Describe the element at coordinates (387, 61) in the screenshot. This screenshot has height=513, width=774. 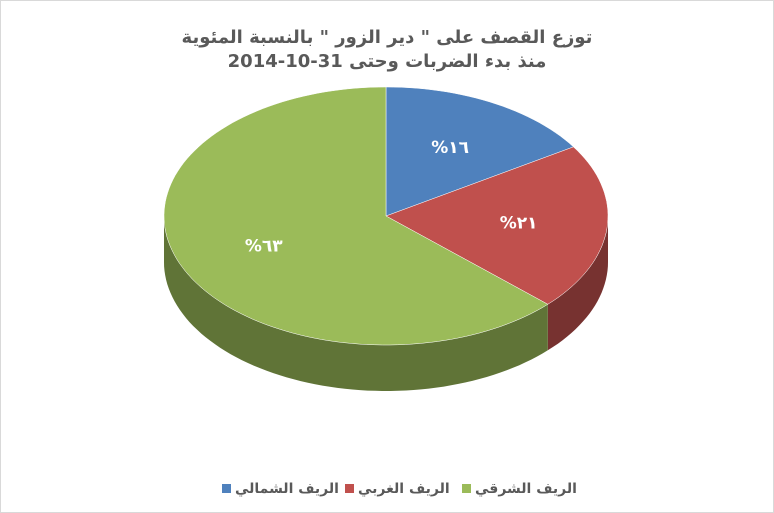
I see `chart-subtitle: منذ بدء الضربات وحتى 31-10-2014` at that location.